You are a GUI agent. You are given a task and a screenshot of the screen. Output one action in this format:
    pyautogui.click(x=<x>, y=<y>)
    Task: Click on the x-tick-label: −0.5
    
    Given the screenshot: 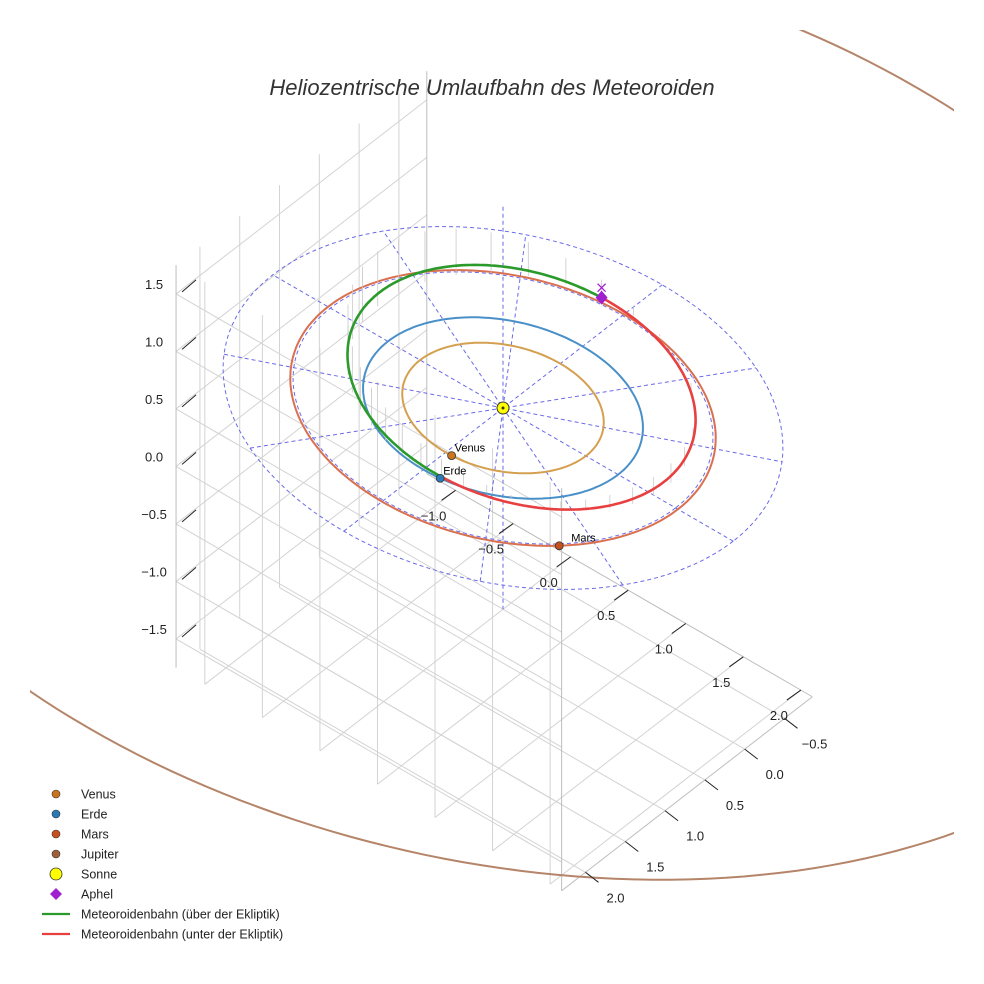 What is the action you would take?
    pyautogui.click(x=491, y=549)
    